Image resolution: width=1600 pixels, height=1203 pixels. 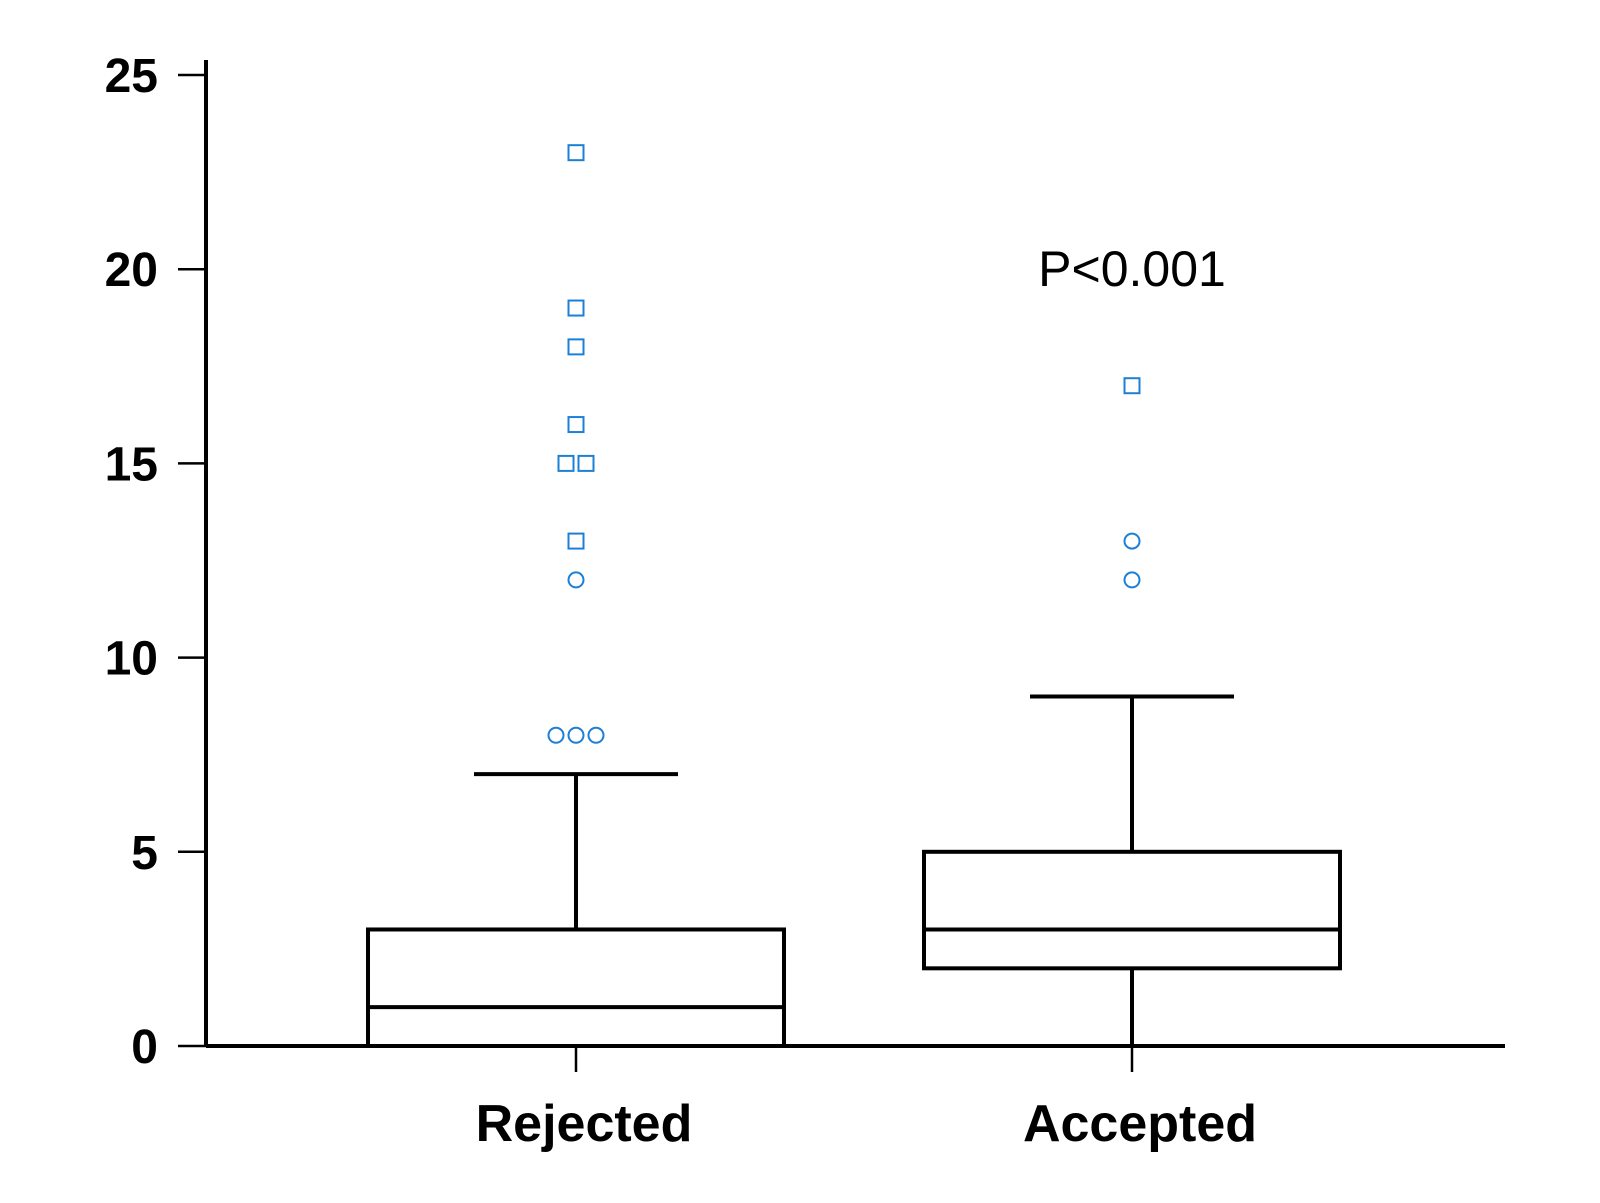 What do you see at coordinates (131, 76) in the screenshot?
I see `y-tick-label: 25` at bounding box center [131, 76].